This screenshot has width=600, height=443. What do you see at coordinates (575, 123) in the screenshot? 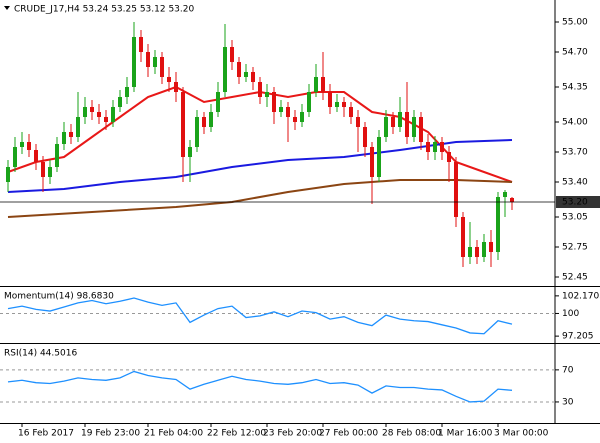
I see `y-tick-label: 54.00` at bounding box center [575, 123].